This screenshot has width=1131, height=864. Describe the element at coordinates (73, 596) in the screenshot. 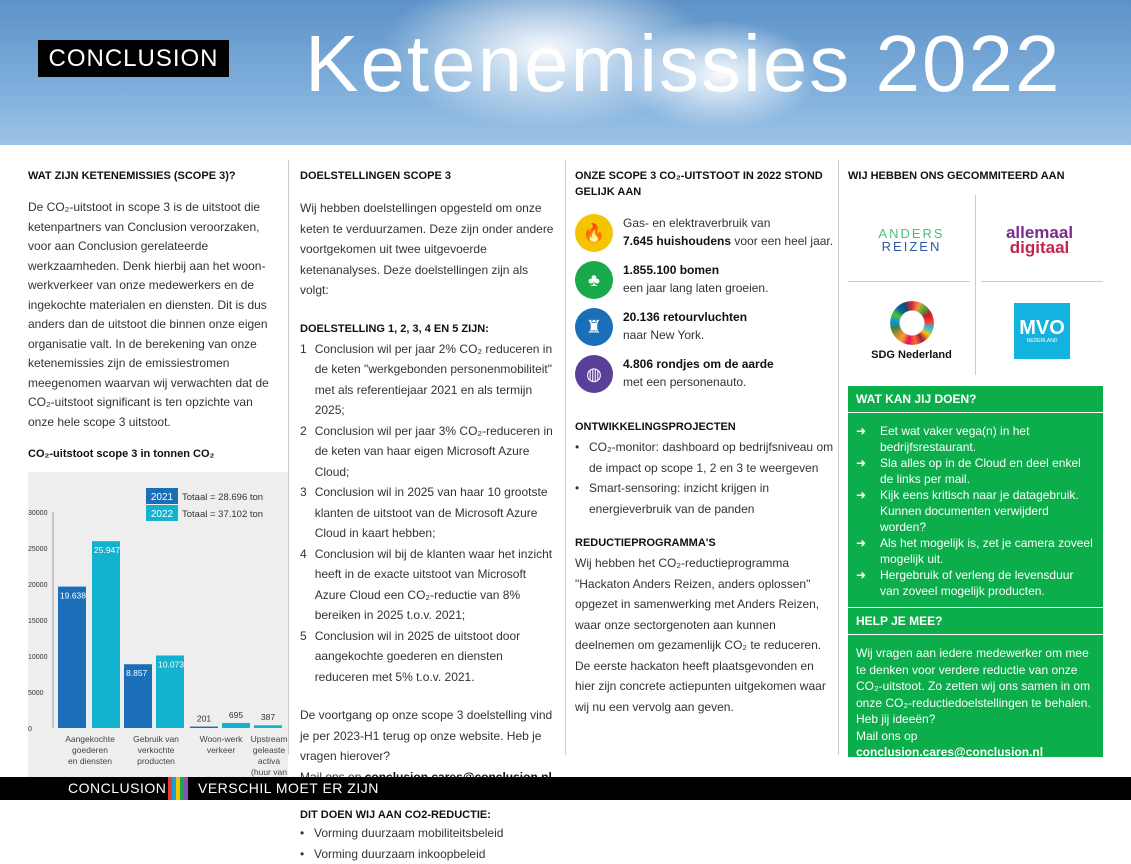

I see `bar-value-label: 19.638` at that location.